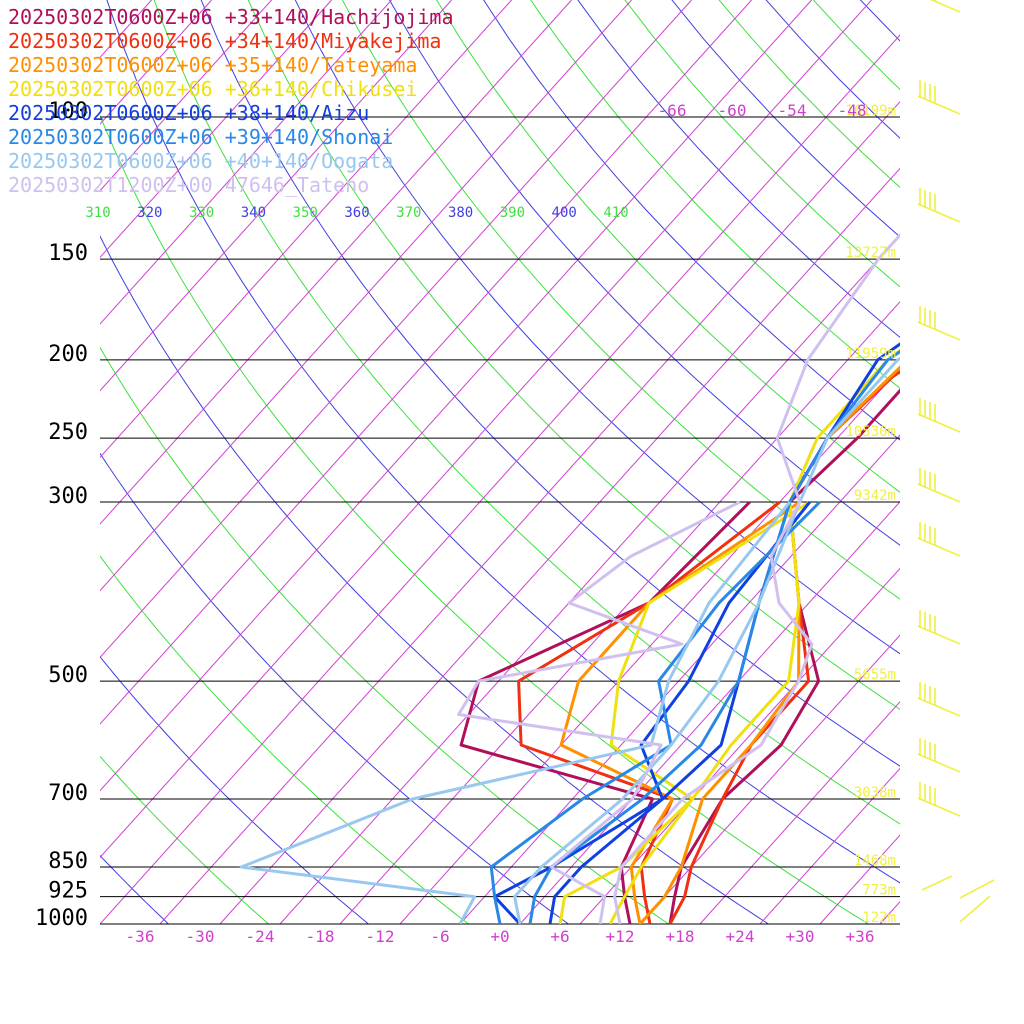  I want to click on legend-entry: 20250302T0600Z+06 +35+140/Tateyama, so click(212, 65).